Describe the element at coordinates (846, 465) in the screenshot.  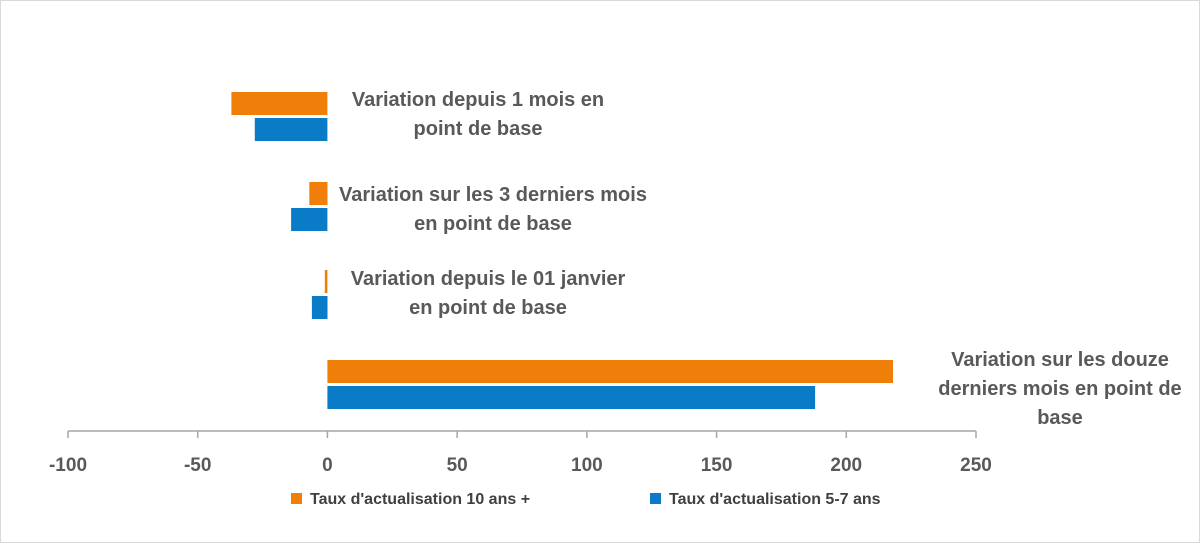
I see `x-tick-label: 200` at that location.